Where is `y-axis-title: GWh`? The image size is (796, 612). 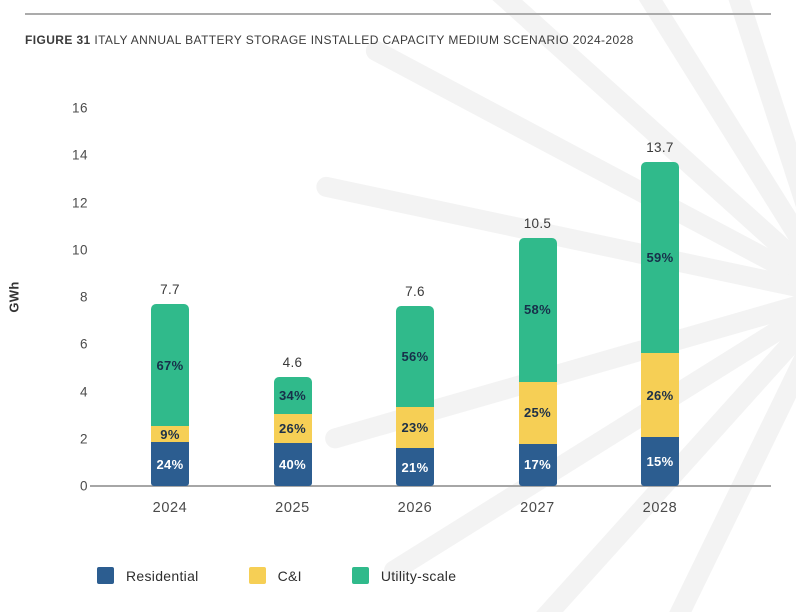 y-axis-title: GWh is located at coordinates (14, 297).